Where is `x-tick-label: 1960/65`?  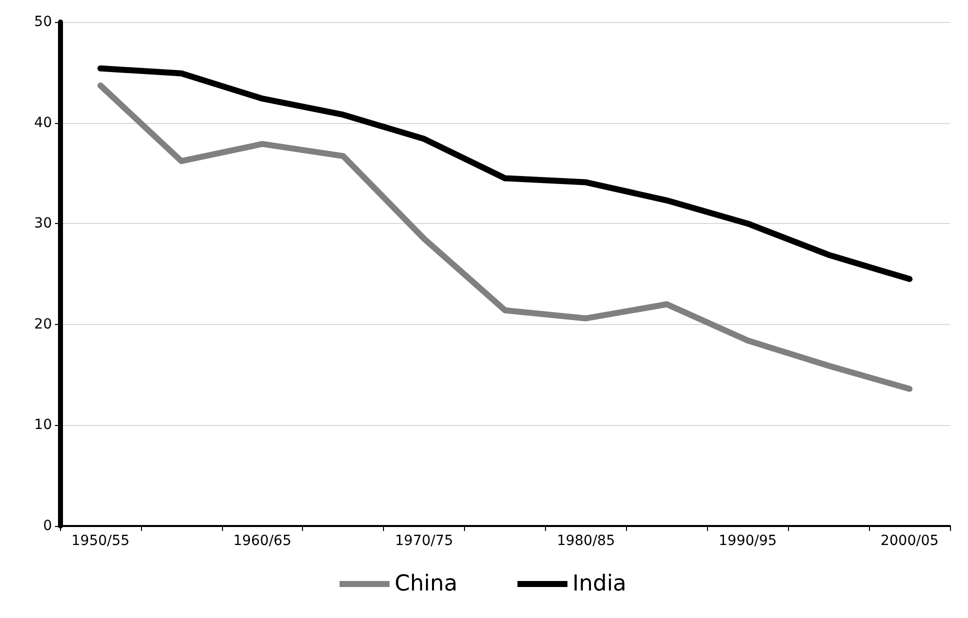 x-tick-label: 1960/65 is located at coordinates (262, 541).